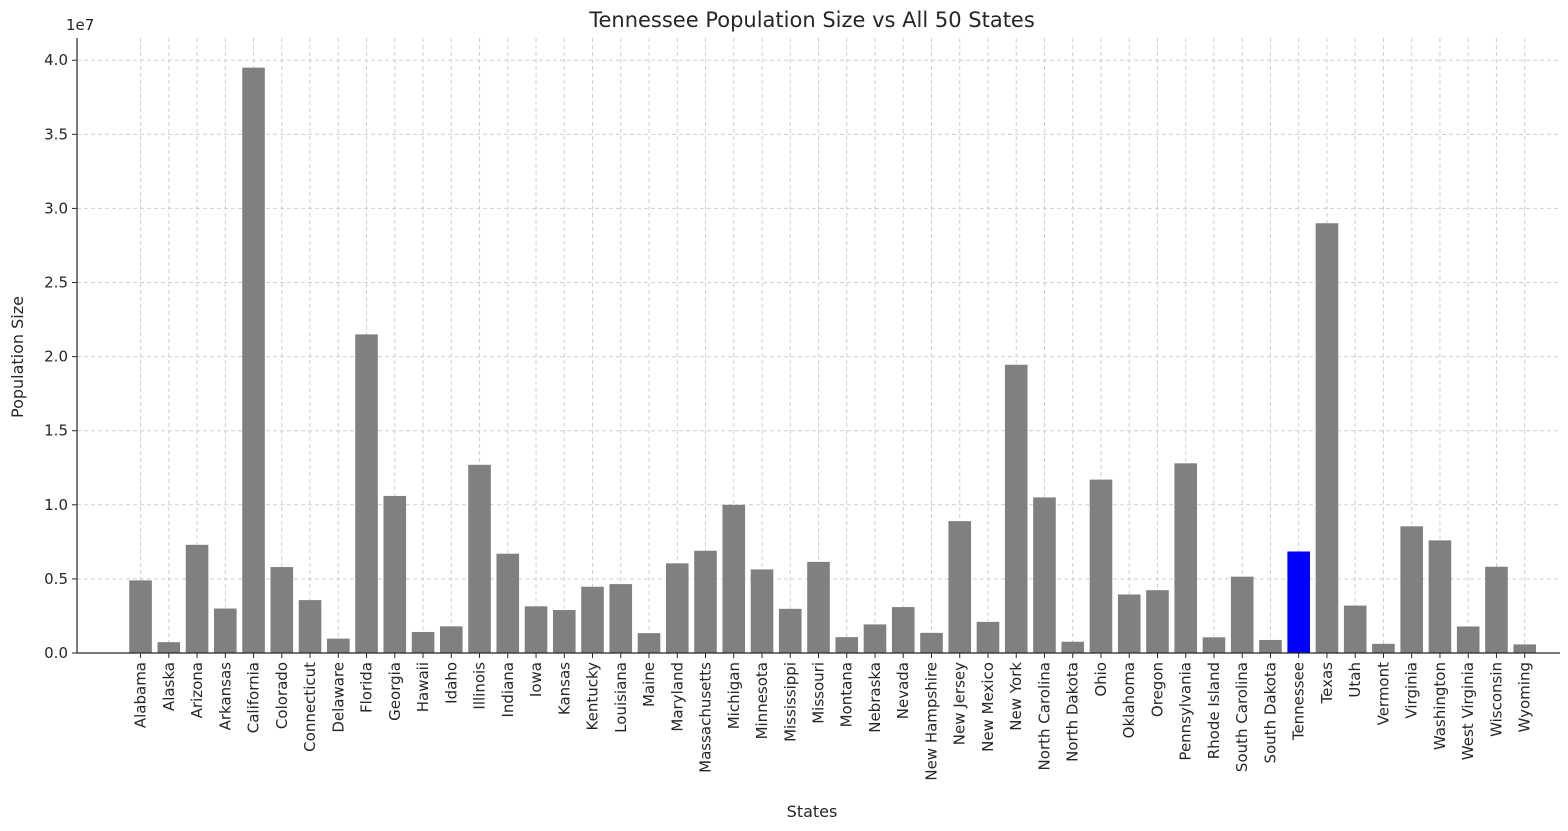 The height and width of the screenshot is (831, 1568). Describe the element at coordinates (1157, 689) in the screenshot. I see `x-tick-label: Oregon` at that location.